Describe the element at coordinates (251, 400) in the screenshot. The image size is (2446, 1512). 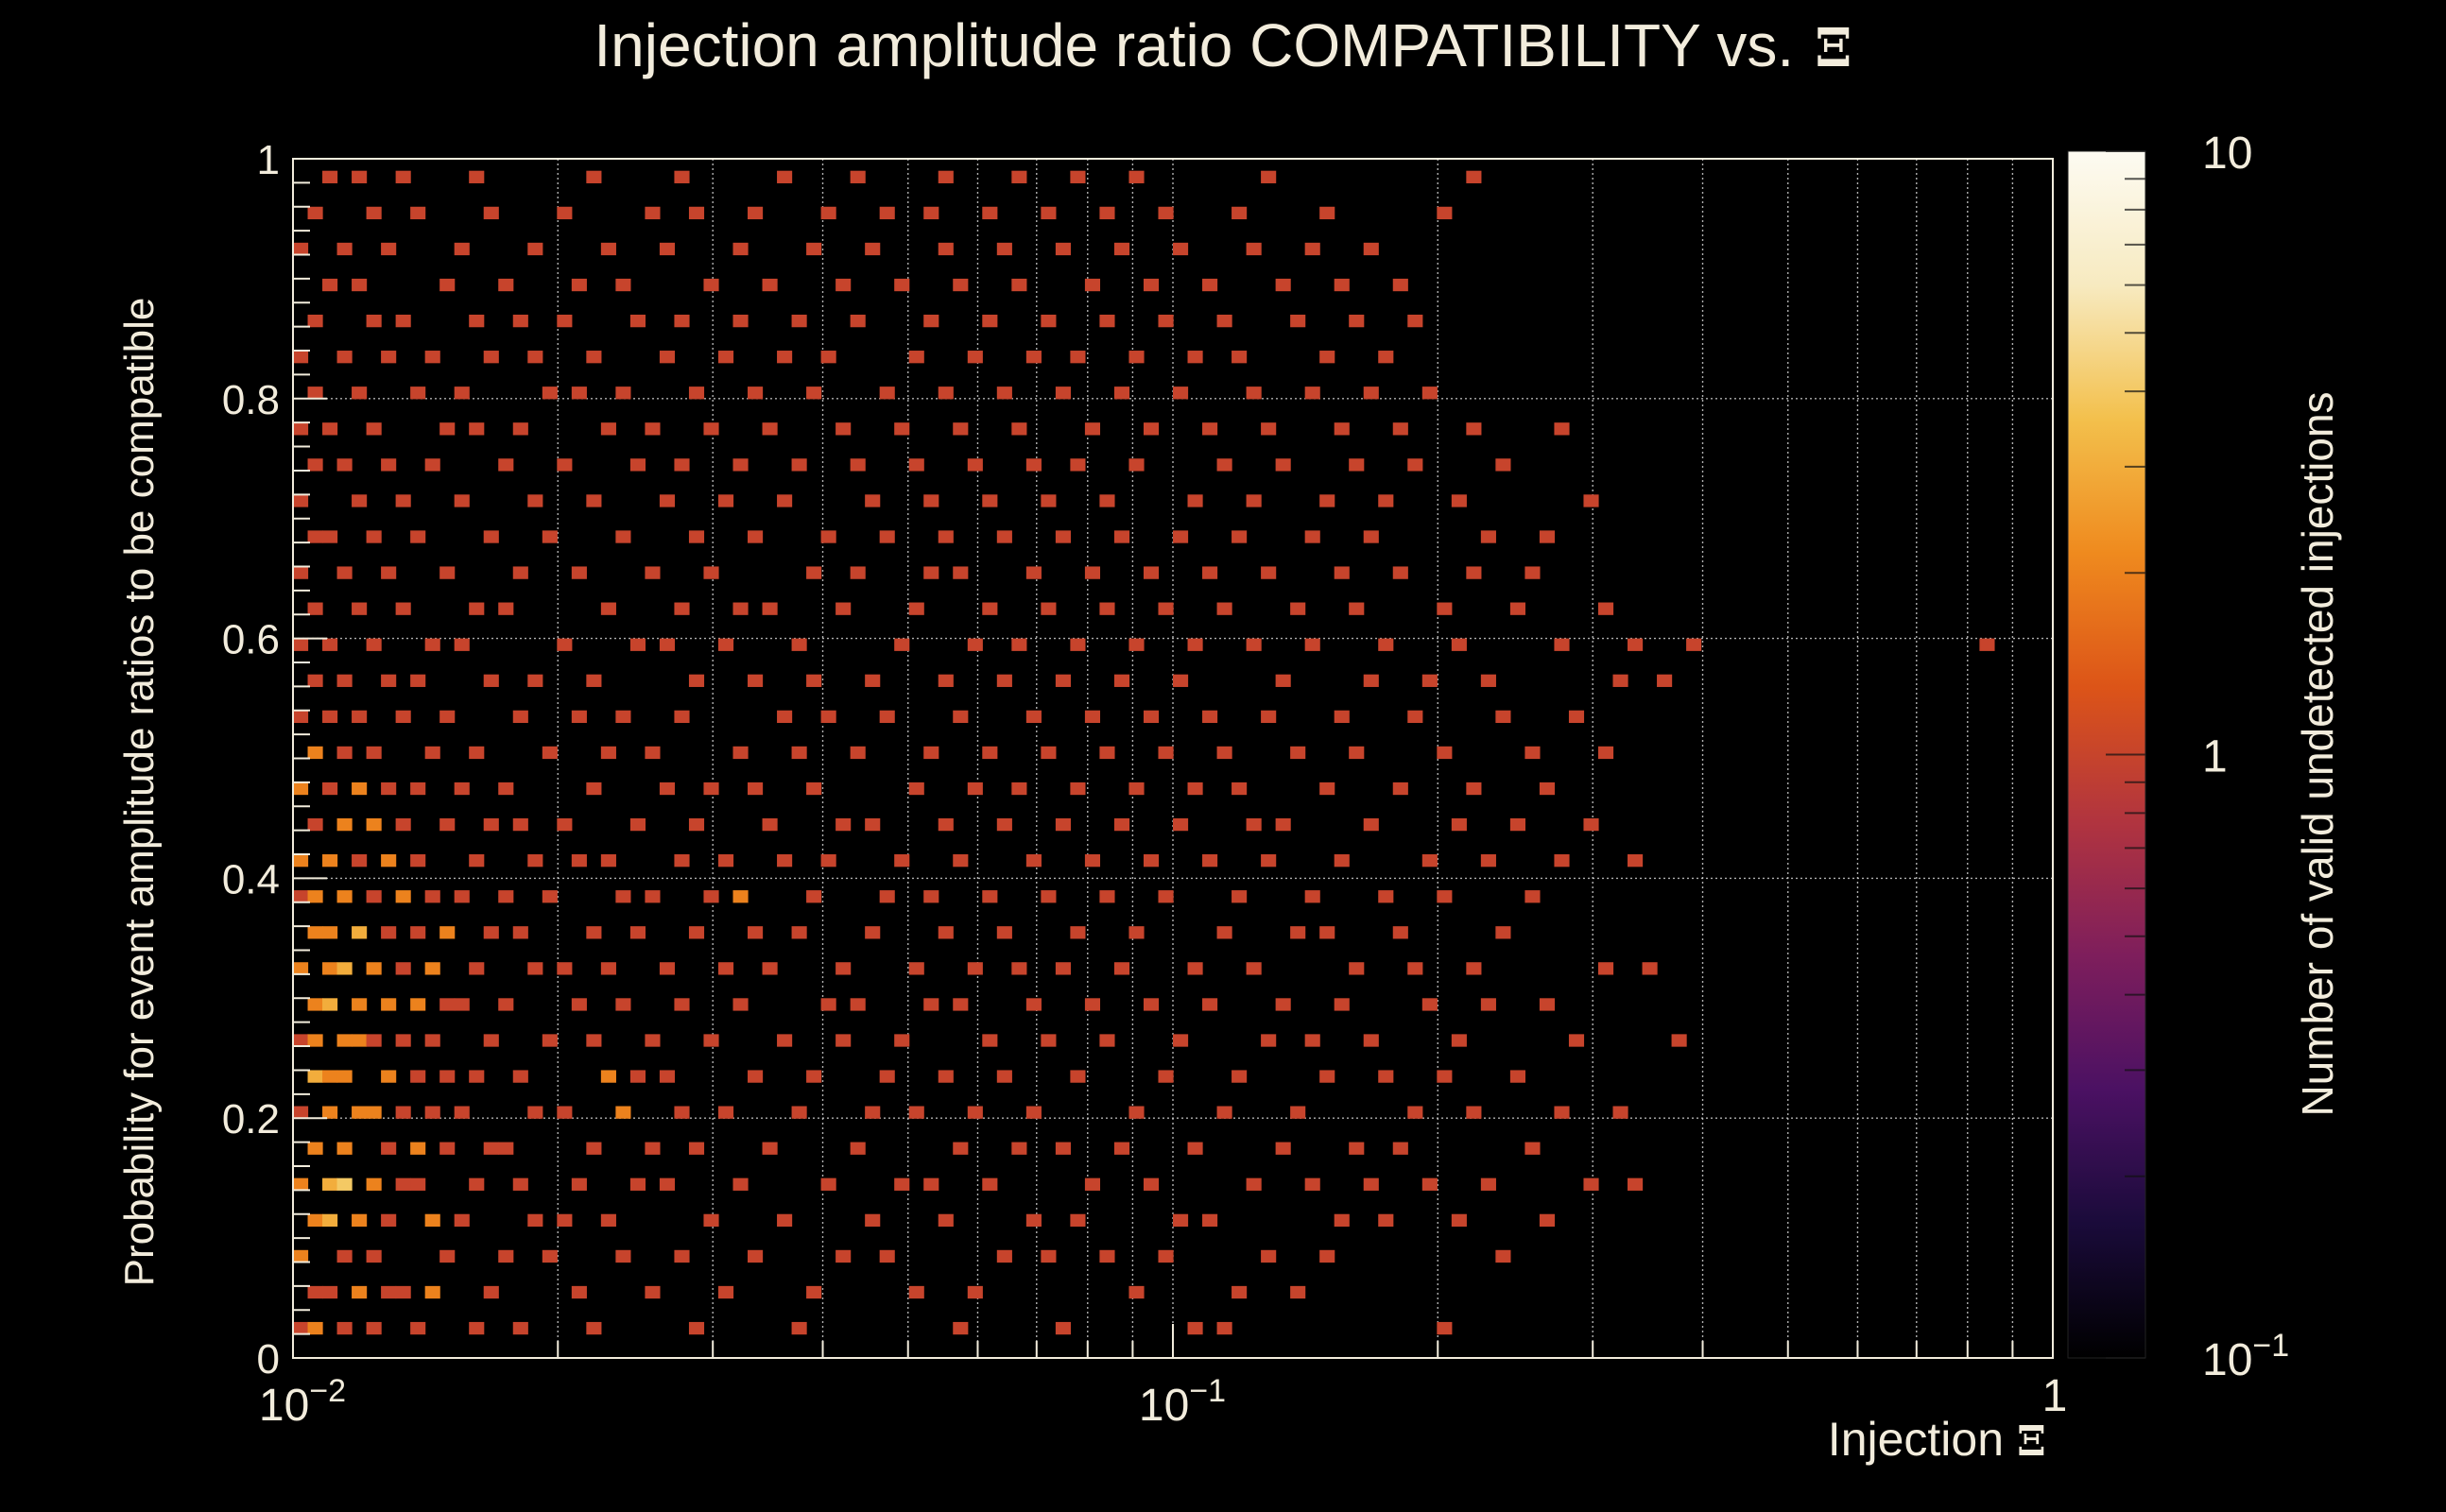
I see `y-tick-label: 0.8` at that location.